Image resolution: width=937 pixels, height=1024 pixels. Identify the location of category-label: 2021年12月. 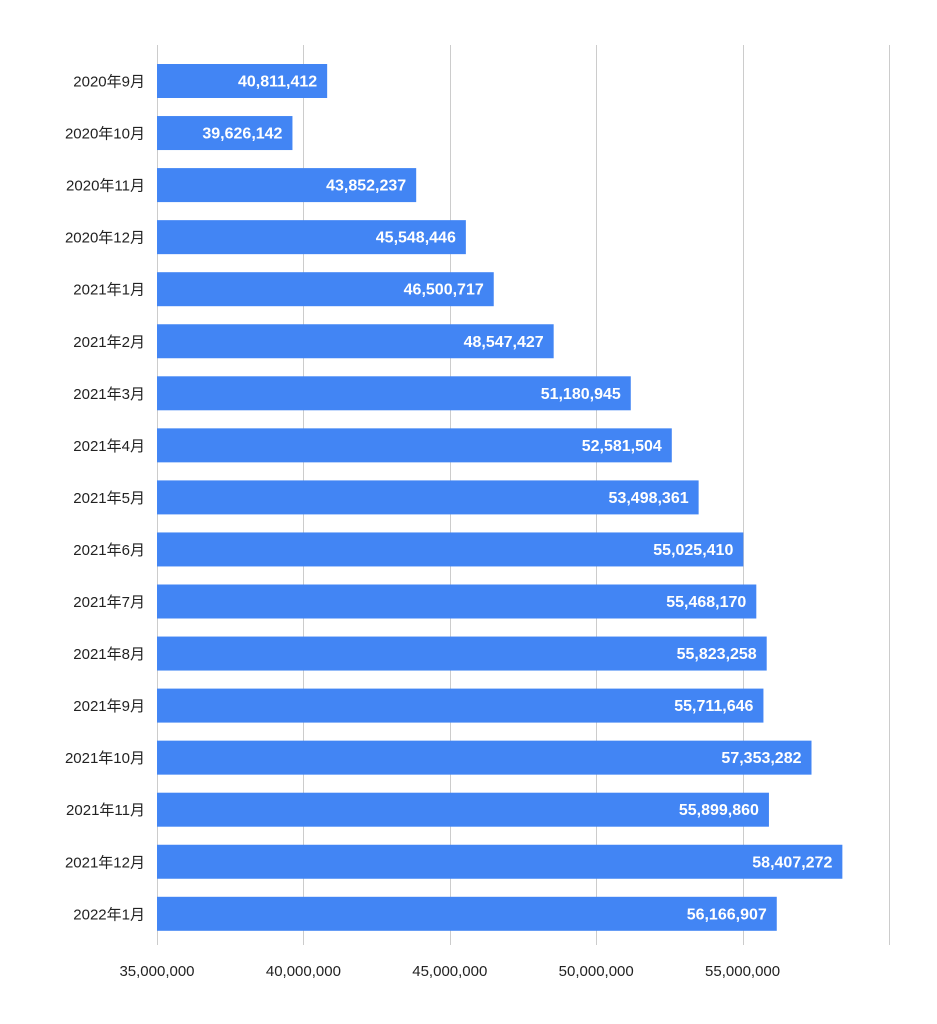
(105, 862).